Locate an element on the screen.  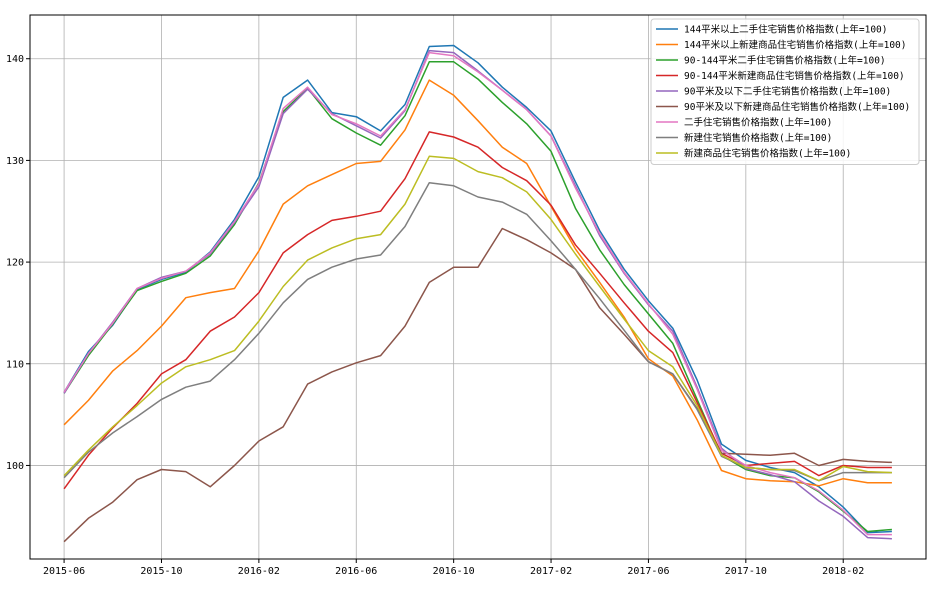
legend-entry-label: 90平米及以下二手住宅销售价格指数(上年=100) is located at coordinates (787, 92).